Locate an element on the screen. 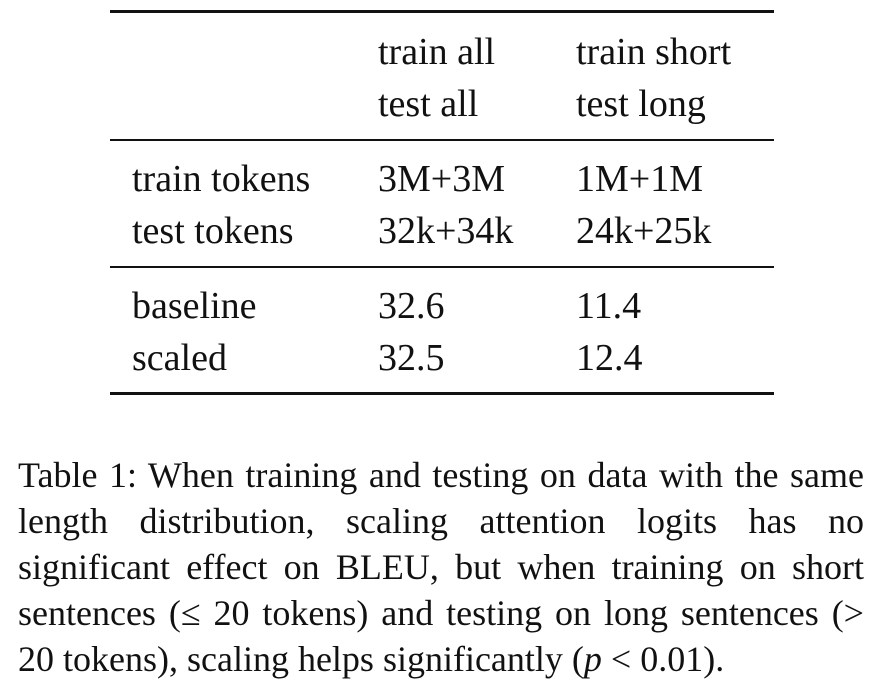 This screenshot has height=691, width=882. table-bottom-rule is located at coordinates (442, 393).